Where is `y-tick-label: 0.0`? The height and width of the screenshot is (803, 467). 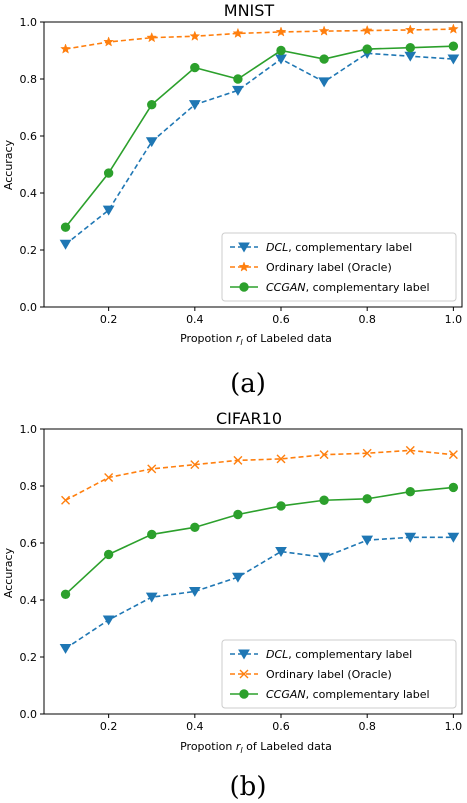
y-tick-label: 0.0 is located at coordinates (29, 307).